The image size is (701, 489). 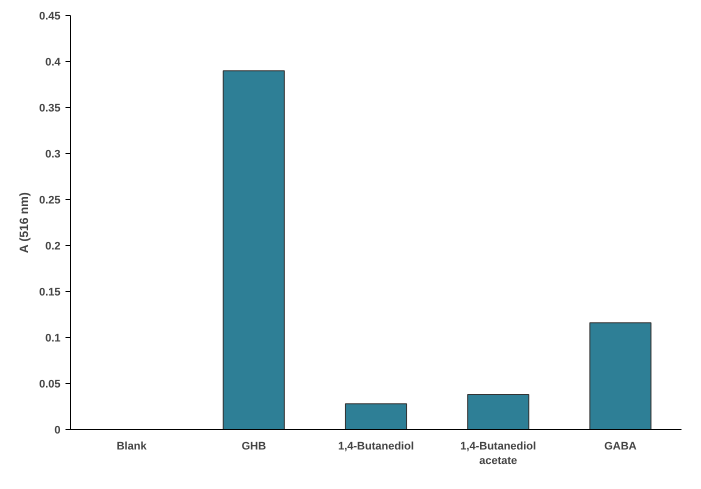 I want to click on y-tick-label: 0.3, so click(x=53, y=154).